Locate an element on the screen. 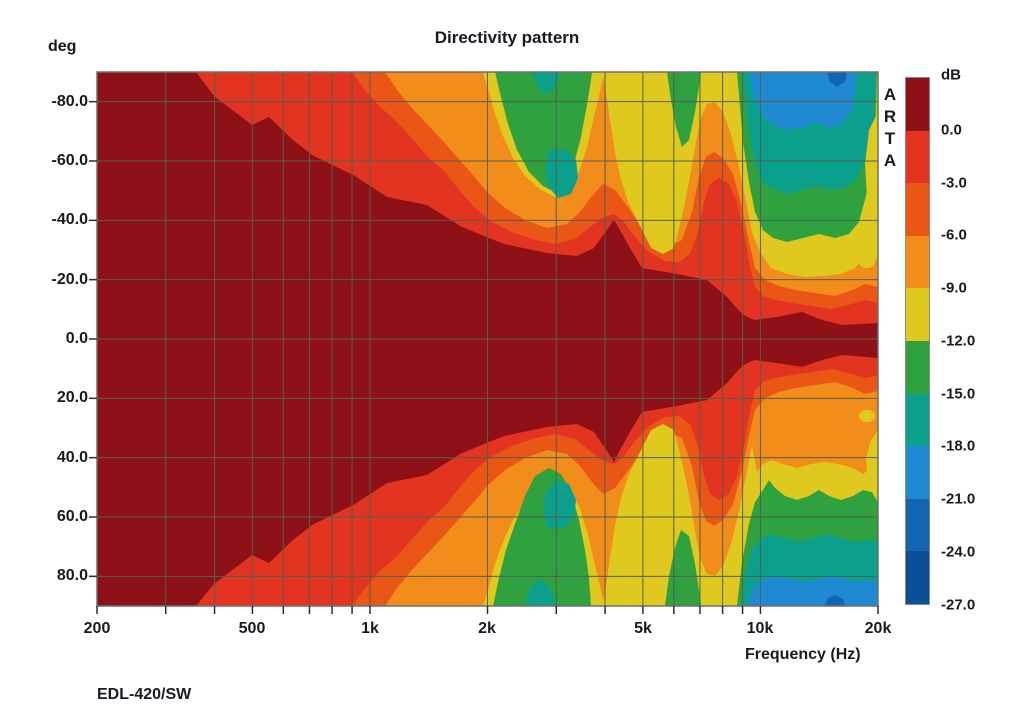 The height and width of the screenshot is (715, 1024). arta-watermark-letter-1: A is located at coordinates (890, 94).